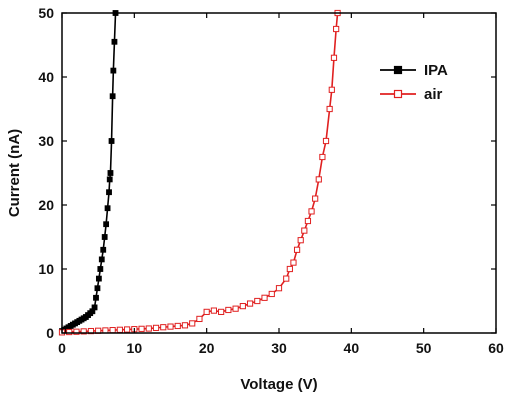 This screenshot has width=510, height=404. I want to click on y-tick-label: 50, so click(46, 13).